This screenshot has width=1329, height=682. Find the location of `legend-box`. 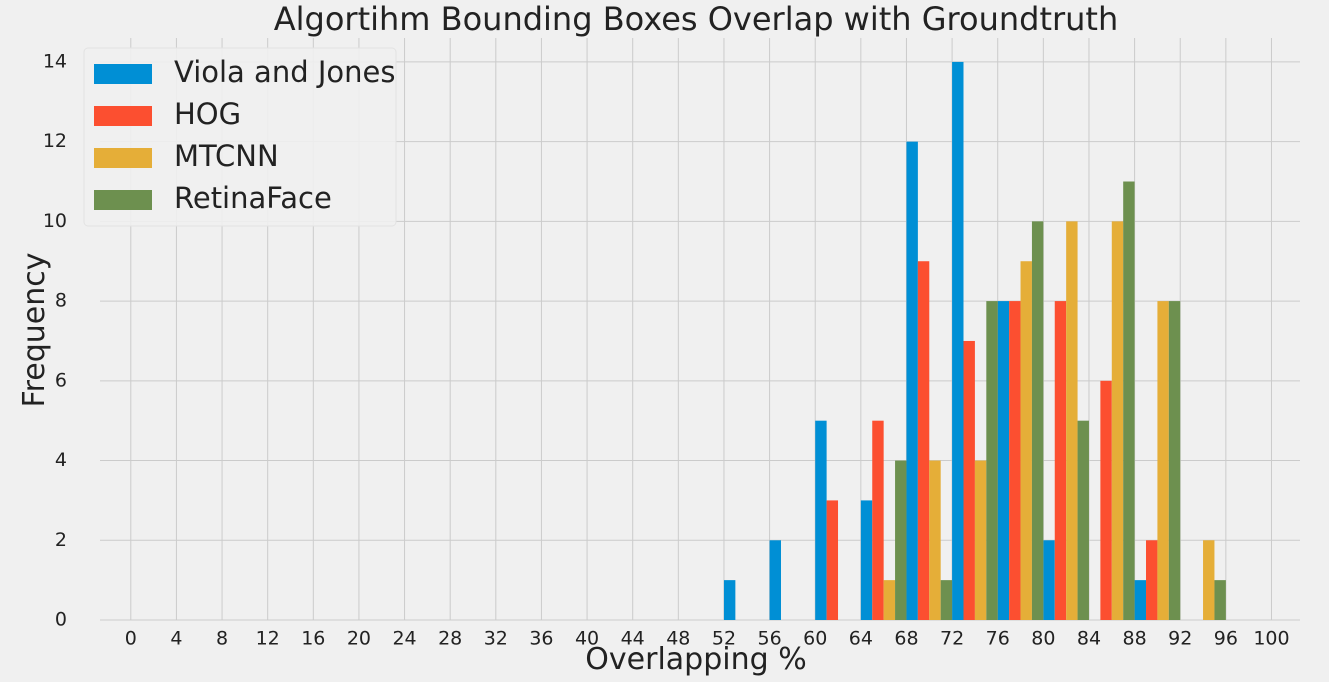

legend-box is located at coordinates (240, 137).